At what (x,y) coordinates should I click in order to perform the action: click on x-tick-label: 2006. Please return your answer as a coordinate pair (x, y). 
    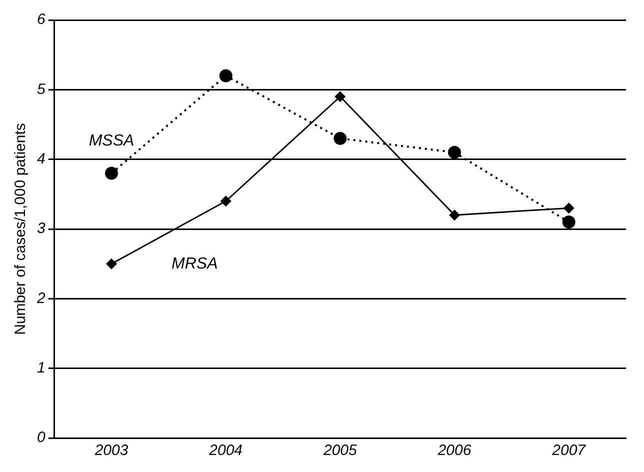
    Looking at the image, I should click on (454, 451).